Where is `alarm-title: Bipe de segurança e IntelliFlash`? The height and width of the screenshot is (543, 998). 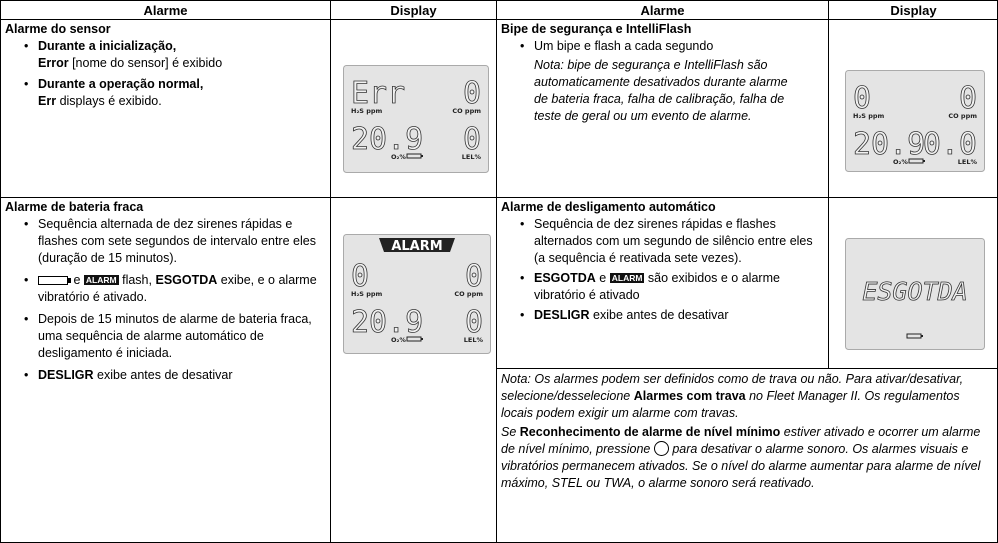
alarm-title: Bipe de segurança e IntelliFlash is located at coordinates (596, 29).